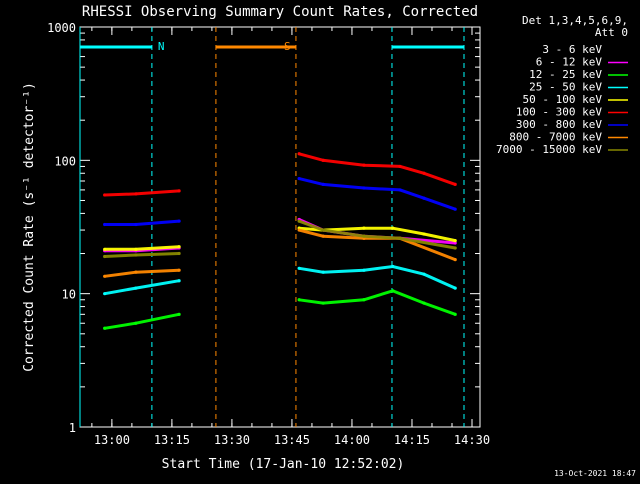  What do you see at coordinates (69, 295) in the screenshot?
I see `y-tick-label: 10` at bounding box center [69, 295].